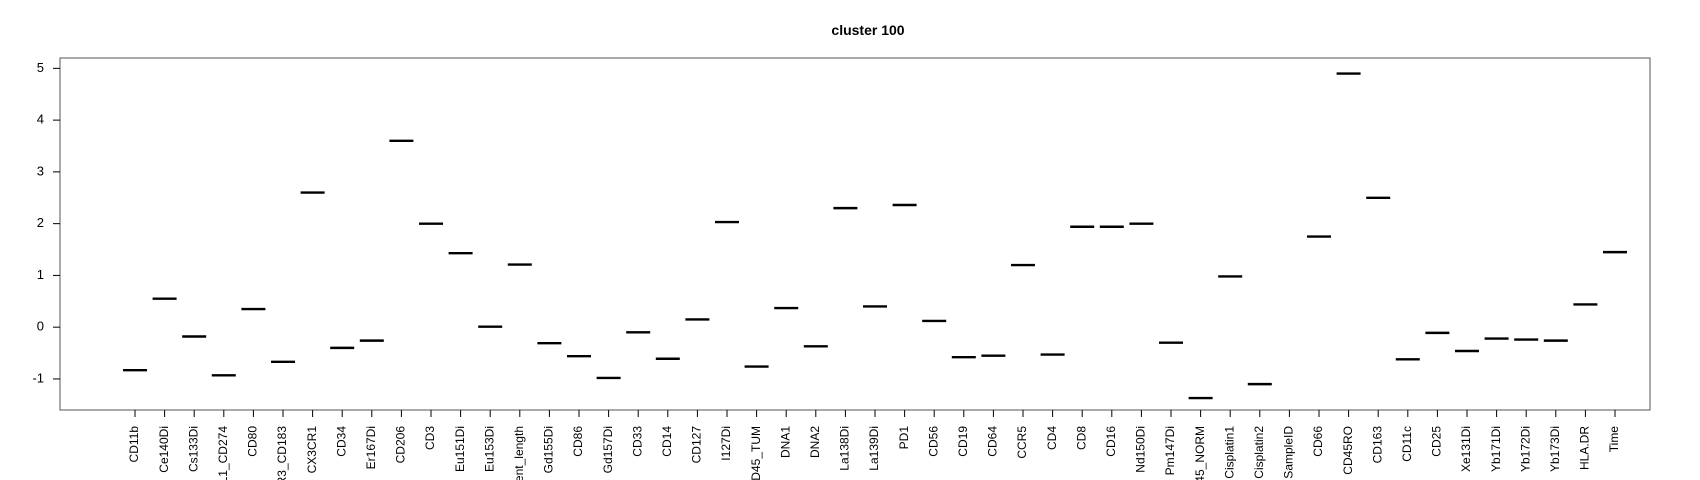  What do you see at coordinates (845, 448) in the screenshot?
I see `x-tick-label: La138Di` at bounding box center [845, 448].